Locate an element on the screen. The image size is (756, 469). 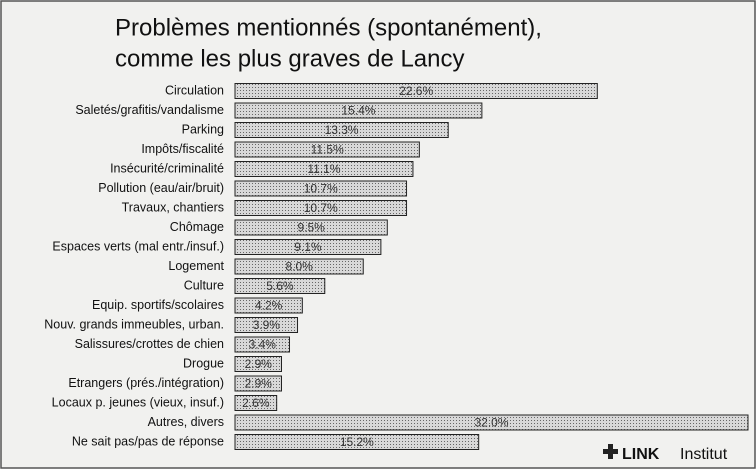
logo-text: LINK is located at coordinates (641, 454).